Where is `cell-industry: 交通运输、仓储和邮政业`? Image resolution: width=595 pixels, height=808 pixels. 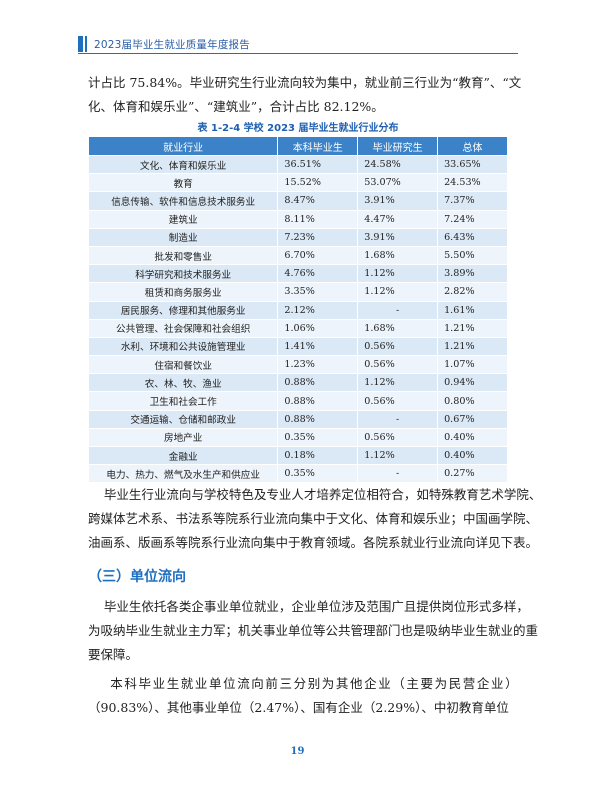 cell-industry: 交通运输、仓储和邮政业 is located at coordinates (183, 419).